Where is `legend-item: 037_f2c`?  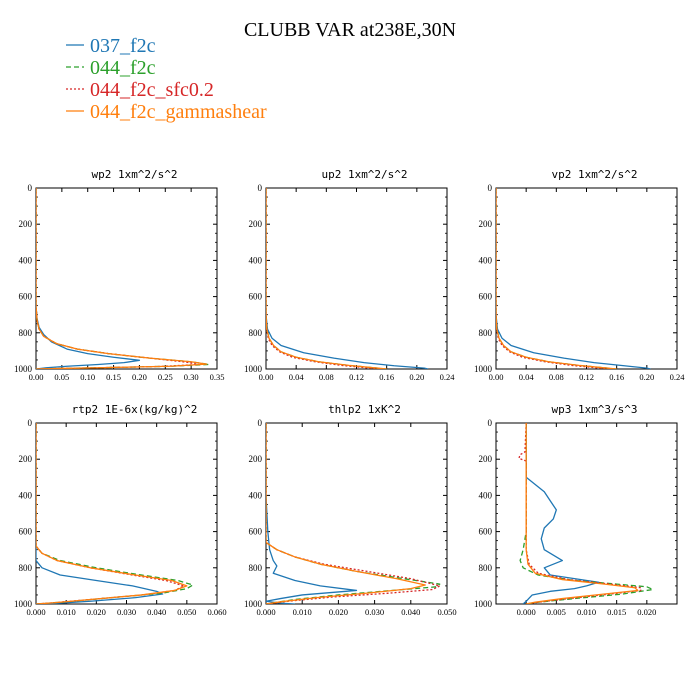
legend-item: 037_f2c is located at coordinates (111, 46).